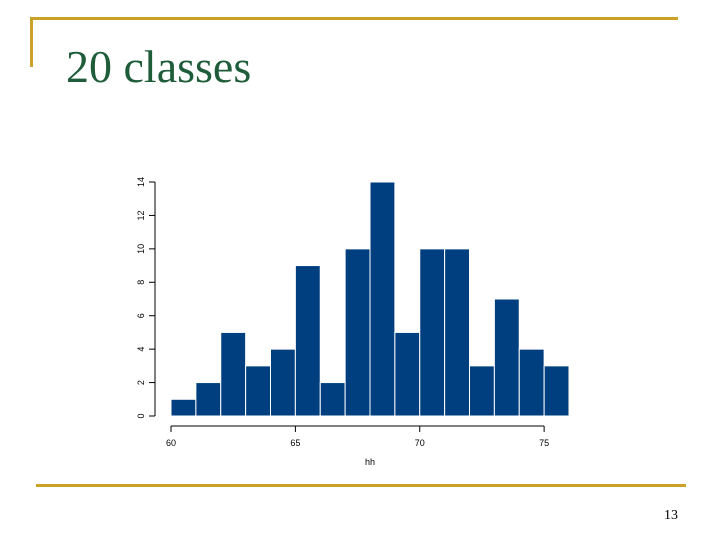 This screenshot has width=720, height=540. Describe the element at coordinates (544, 443) in the screenshot. I see `x-tick-label: 75` at that location.